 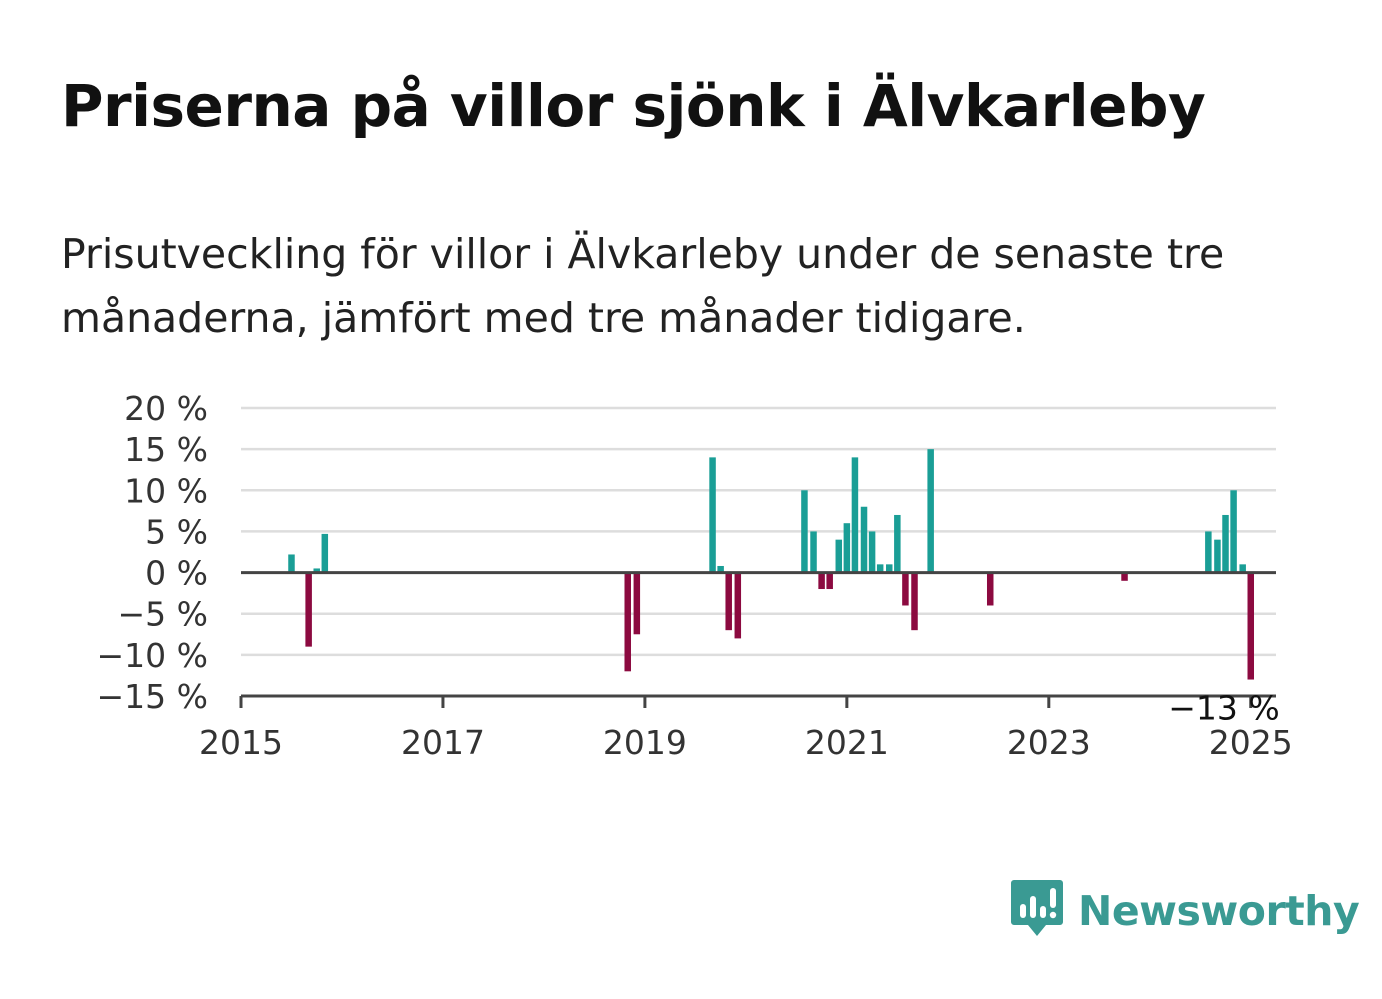 I want to click on y-tick-label: −15 %, so click(x=153, y=696).